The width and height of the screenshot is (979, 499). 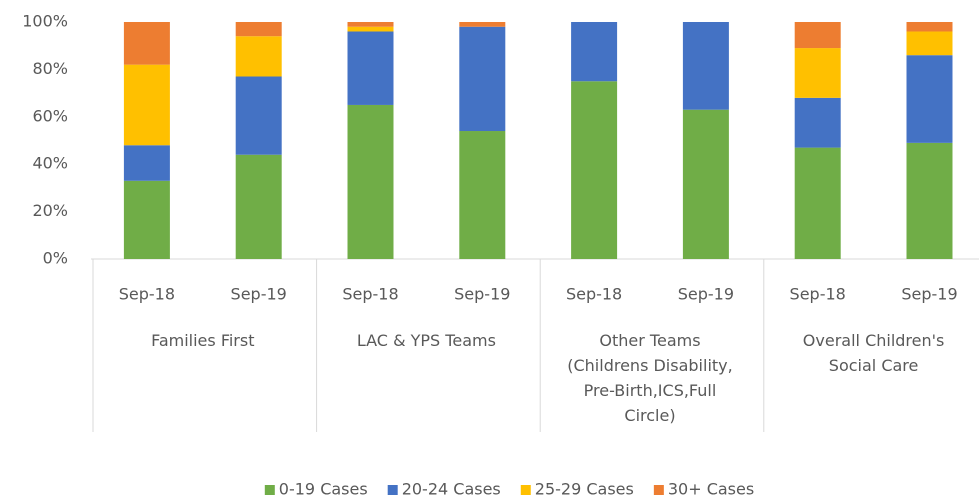 What do you see at coordinates (45, 21) in the screenshot?
I see `y-tick-label: 100%` at bounding box center [45, 21].